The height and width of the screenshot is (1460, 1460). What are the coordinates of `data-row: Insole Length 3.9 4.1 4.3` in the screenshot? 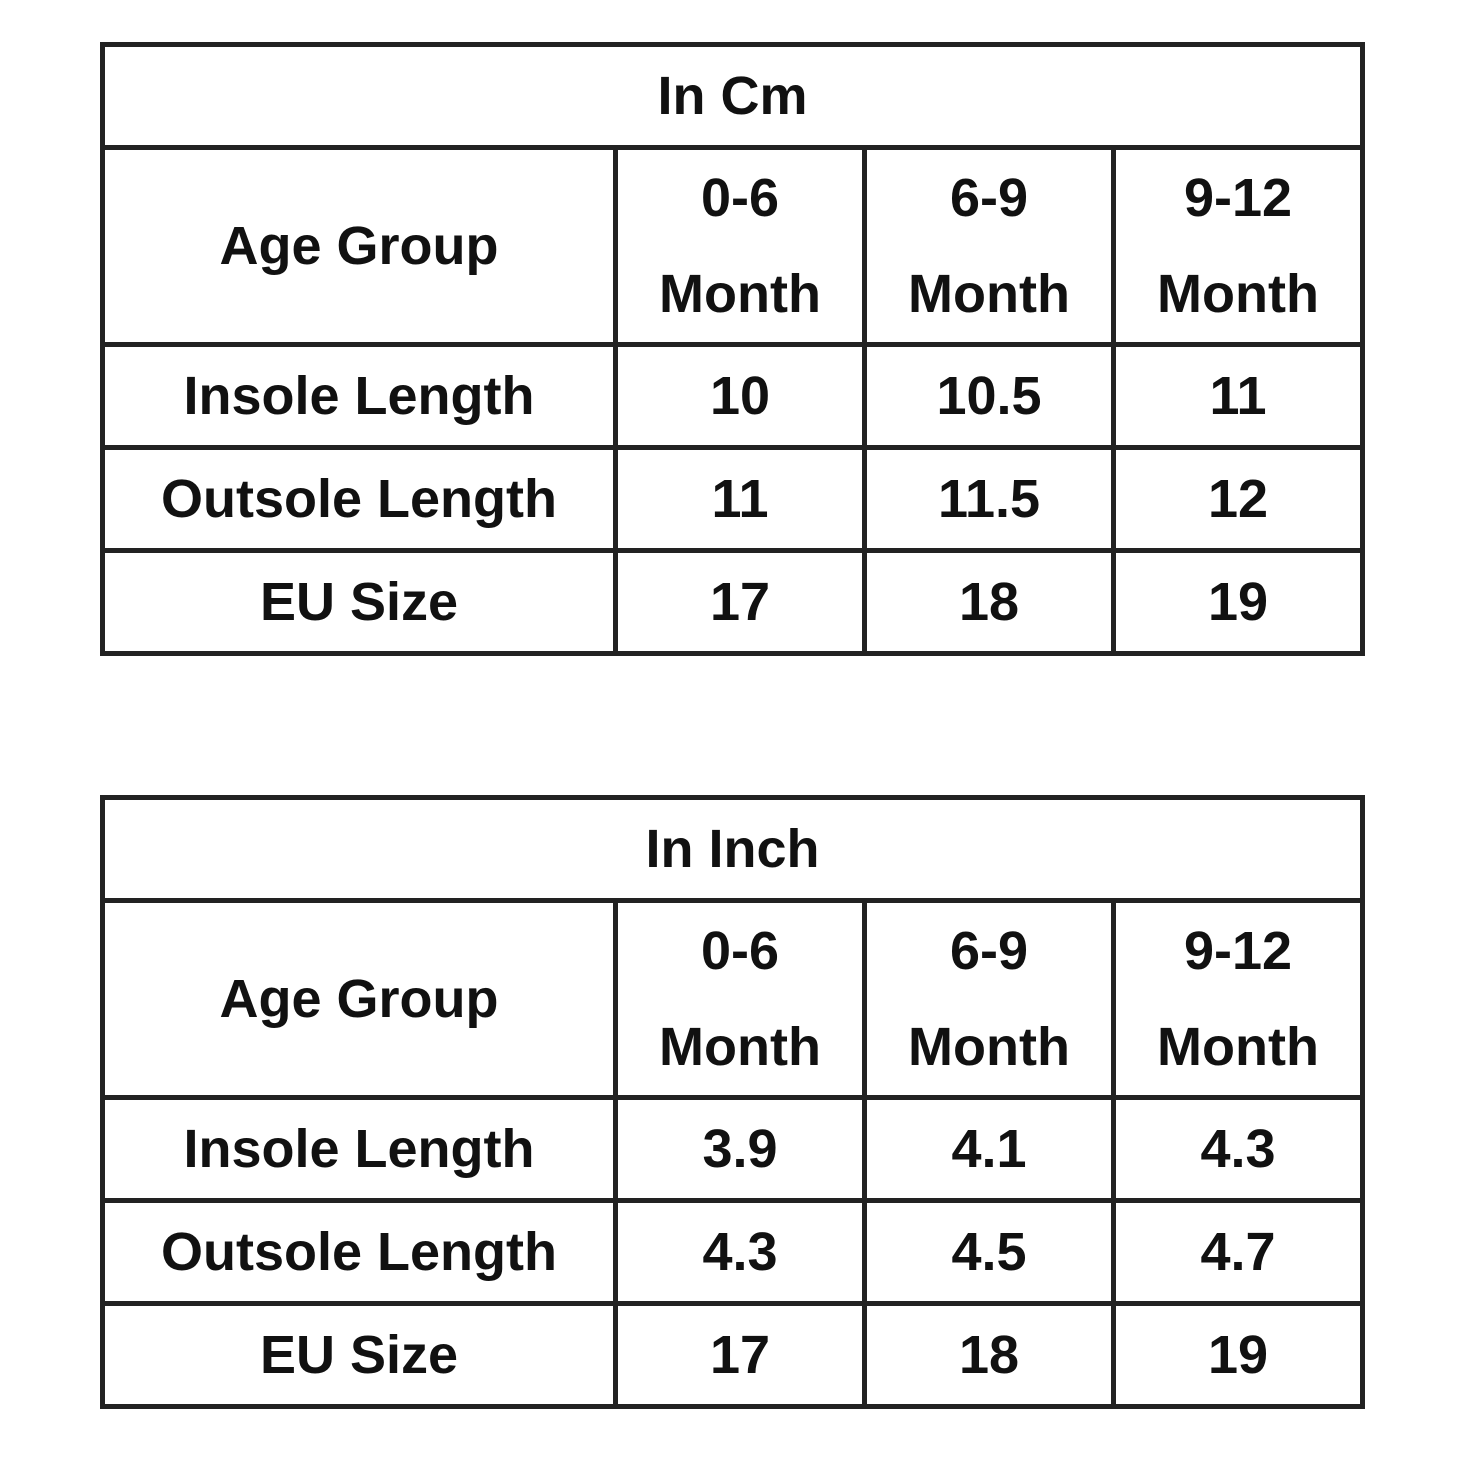 It's located at (732, 1149).